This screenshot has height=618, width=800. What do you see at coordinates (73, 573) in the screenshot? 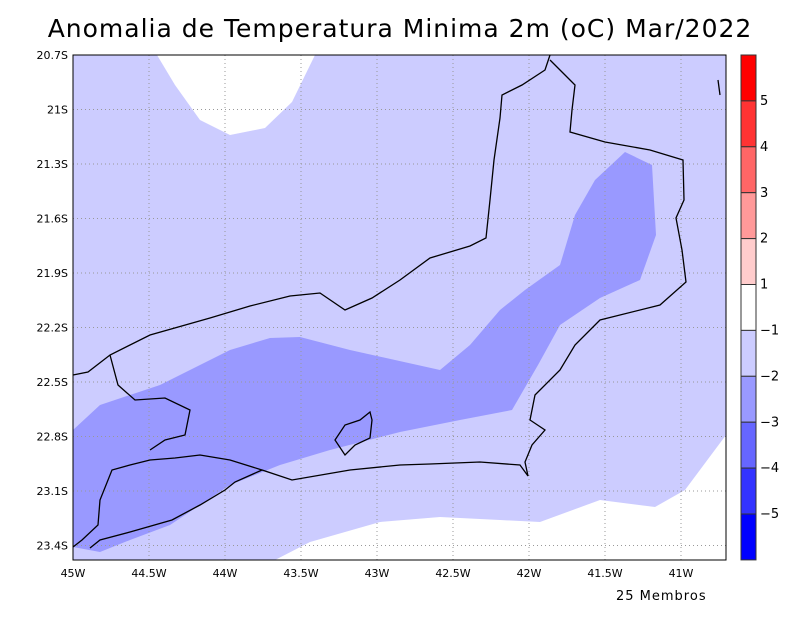
I see `lon-tick-label: 45W` at bounding box center [73, 573].